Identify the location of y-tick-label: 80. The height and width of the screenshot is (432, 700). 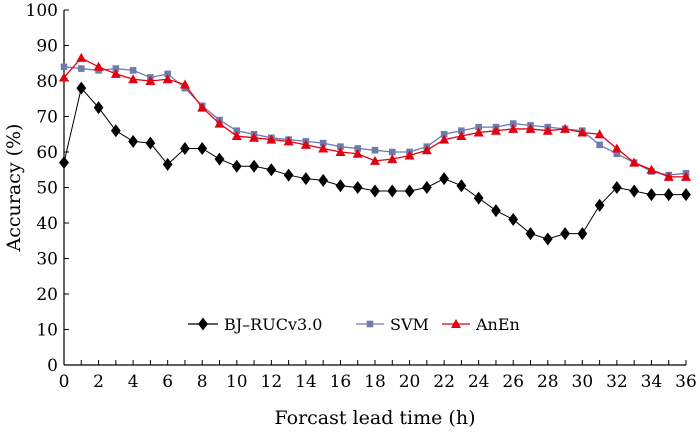
(47, 82).